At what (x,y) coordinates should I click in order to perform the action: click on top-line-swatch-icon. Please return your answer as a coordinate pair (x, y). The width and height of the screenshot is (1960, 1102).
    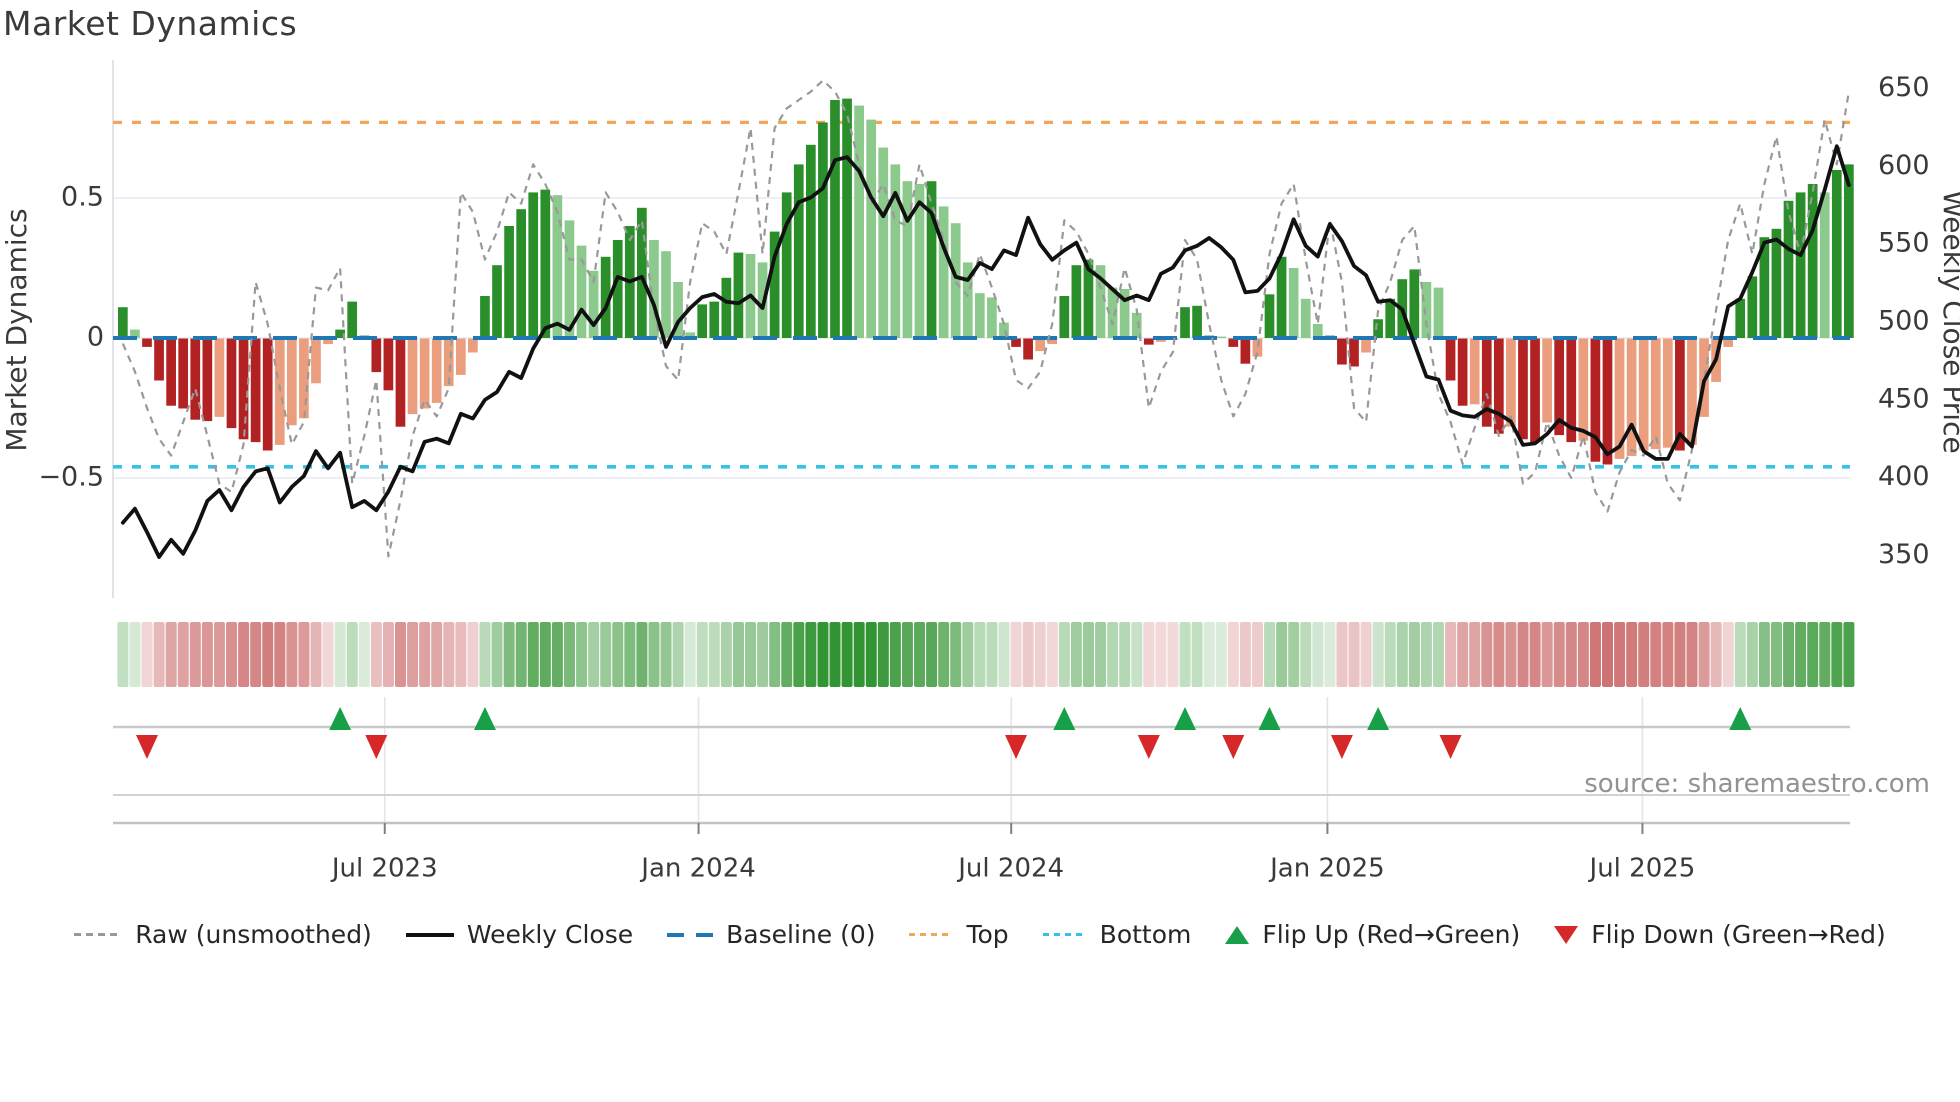
    Looking at the image, I should click on (931, 934).